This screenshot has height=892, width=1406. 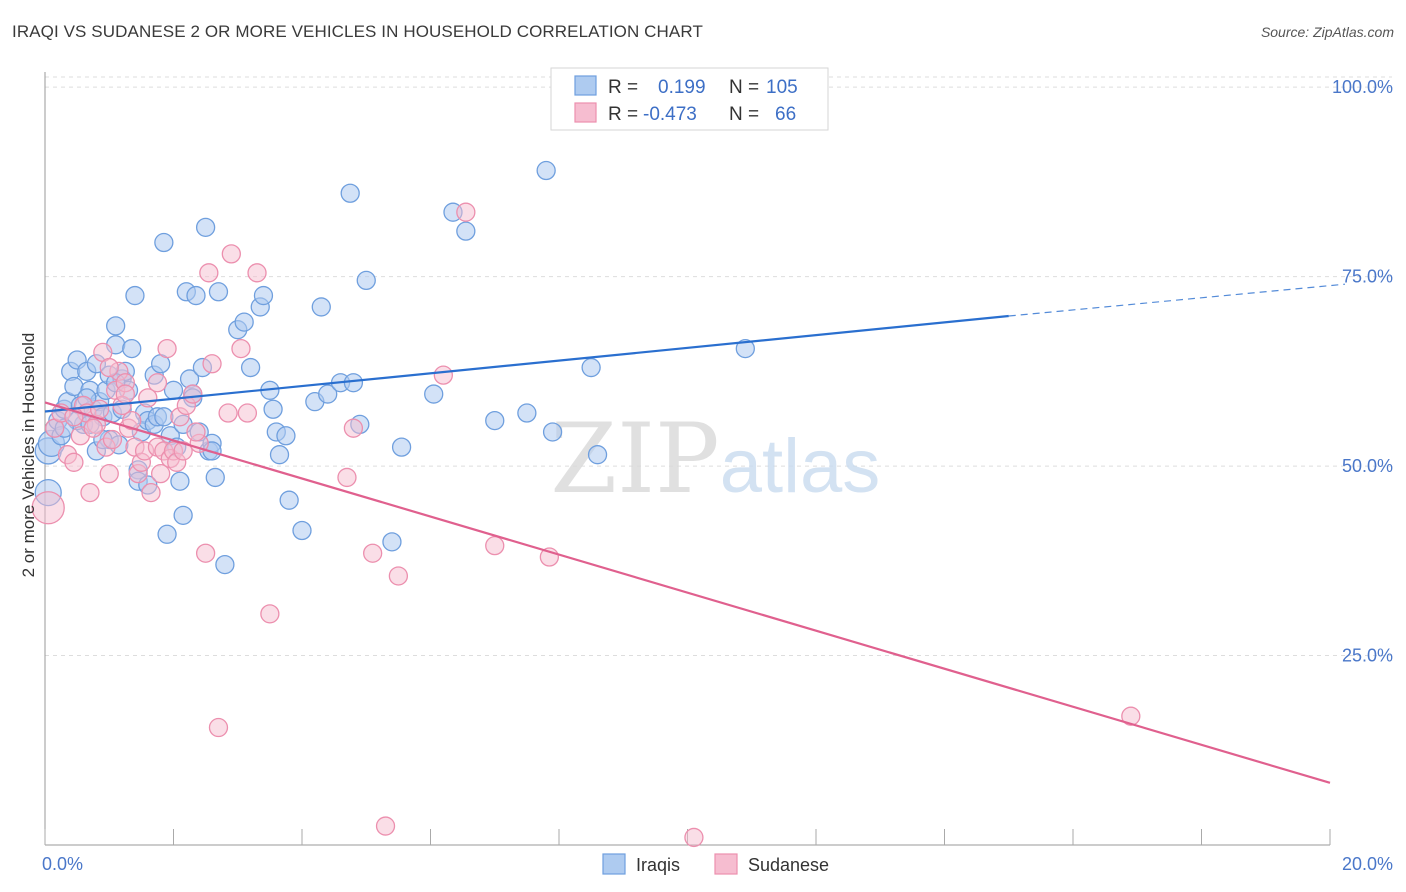 I want to click on bottom-legend: Iraqis Sudanese, so click(x=715, y=864).